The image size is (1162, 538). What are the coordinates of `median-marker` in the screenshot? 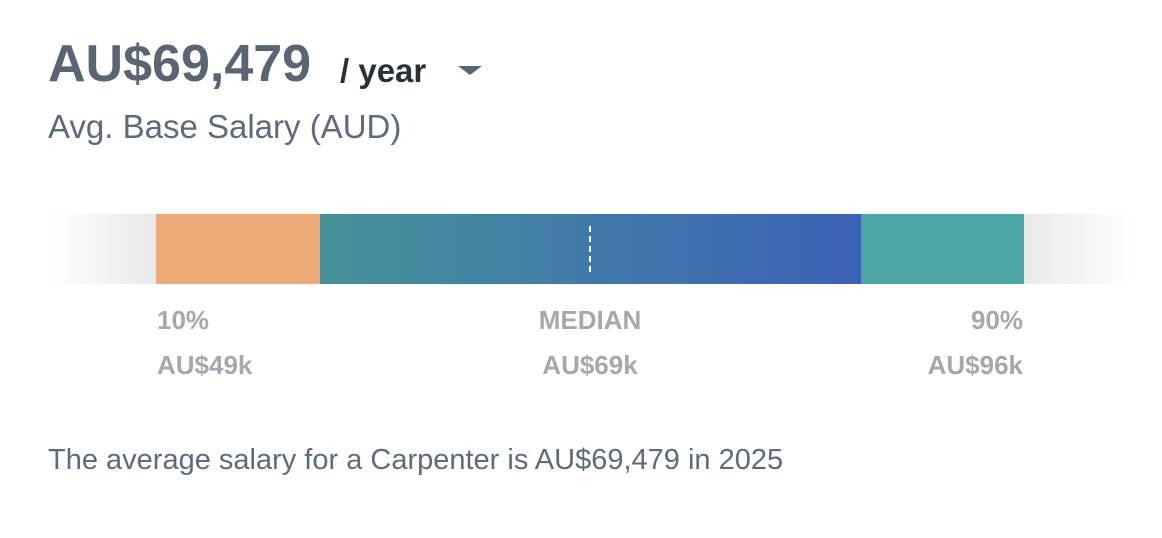 It's located at (590, 249).